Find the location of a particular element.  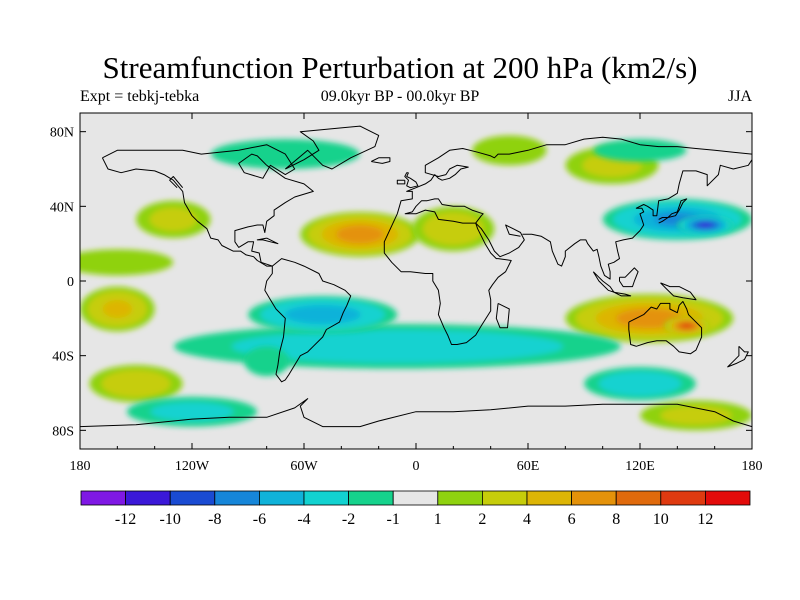

y-tick-label: 40S is located at coordinates (63, 357).